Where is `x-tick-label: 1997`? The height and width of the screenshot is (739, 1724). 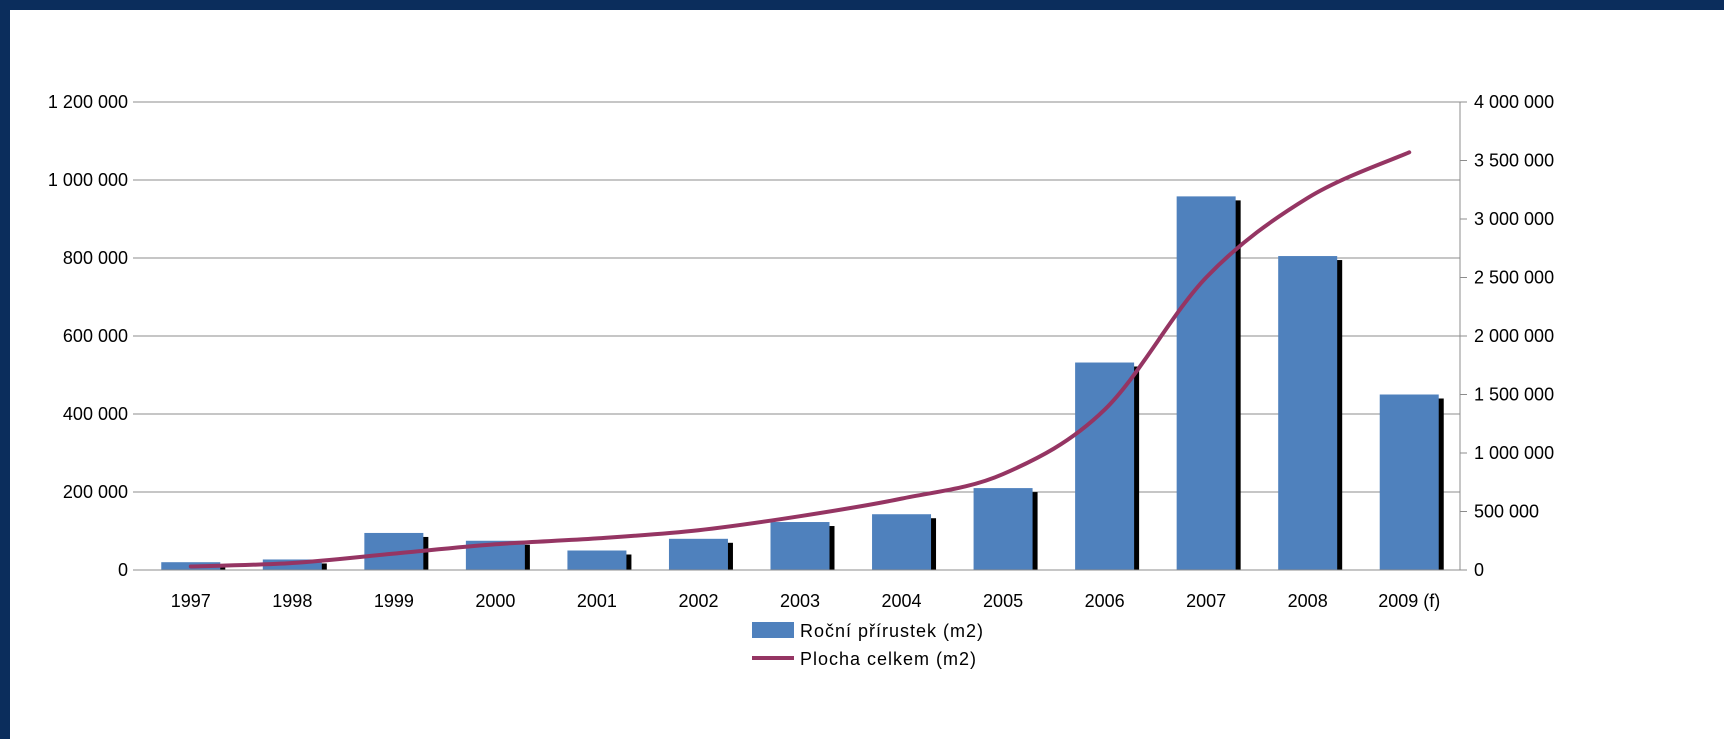
x-tick-label: 1997 is located at coordinates (191, 601).